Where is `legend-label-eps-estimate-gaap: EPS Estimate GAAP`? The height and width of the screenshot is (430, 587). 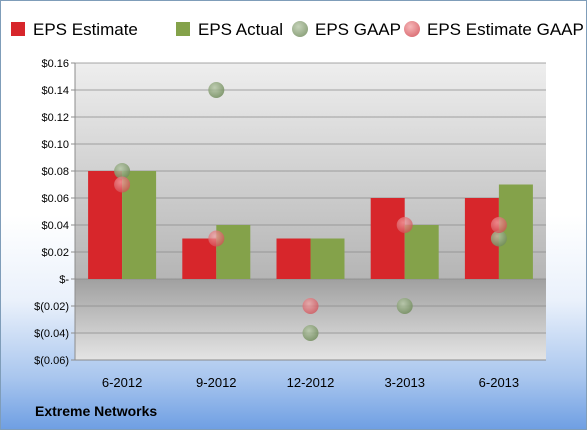
legend-label-eps-estimate-gaap: EPS Estimate GAAP is located at coordinates (505, 29).